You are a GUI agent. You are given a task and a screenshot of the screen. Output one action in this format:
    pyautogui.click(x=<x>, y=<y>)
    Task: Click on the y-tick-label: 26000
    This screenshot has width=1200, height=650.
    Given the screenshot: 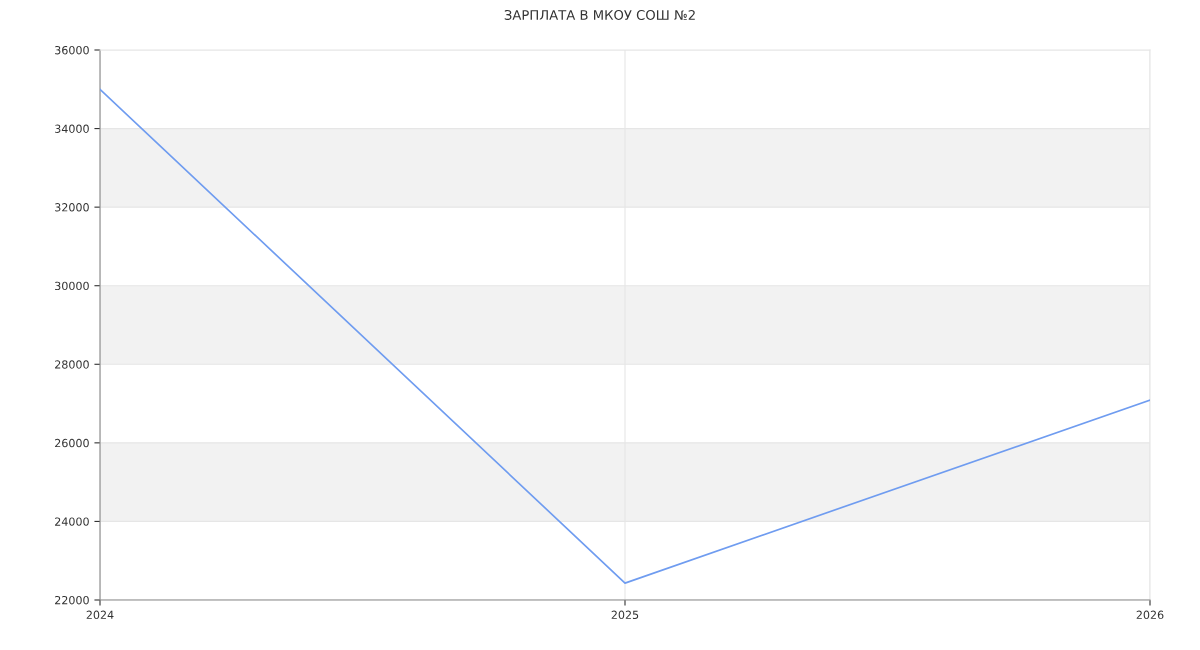 What is the action you would take?
    pyautogui.click(x=72, y=443)
    